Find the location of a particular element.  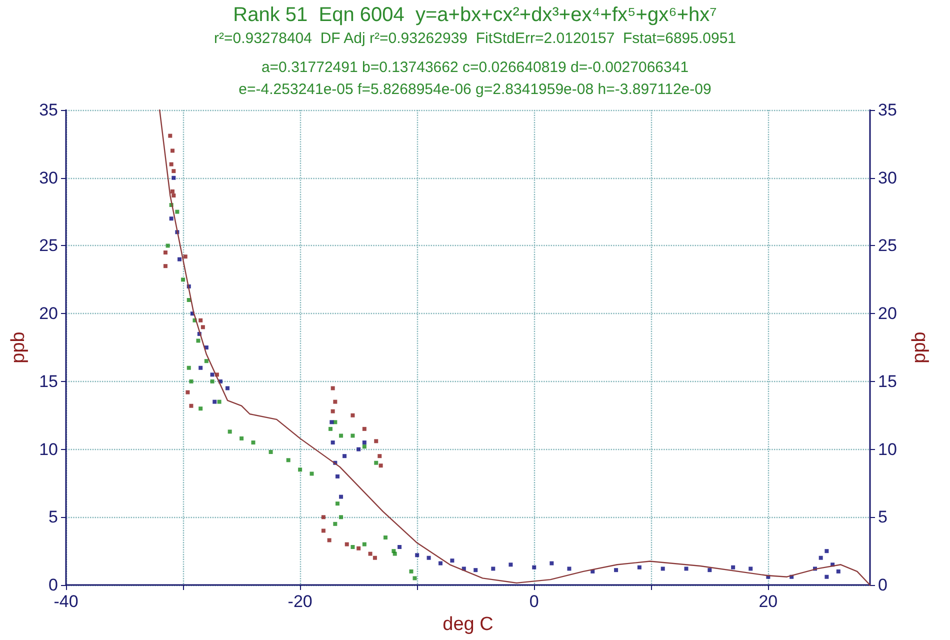

y2-axis-title: ppb is located at coordinates (919, 348).